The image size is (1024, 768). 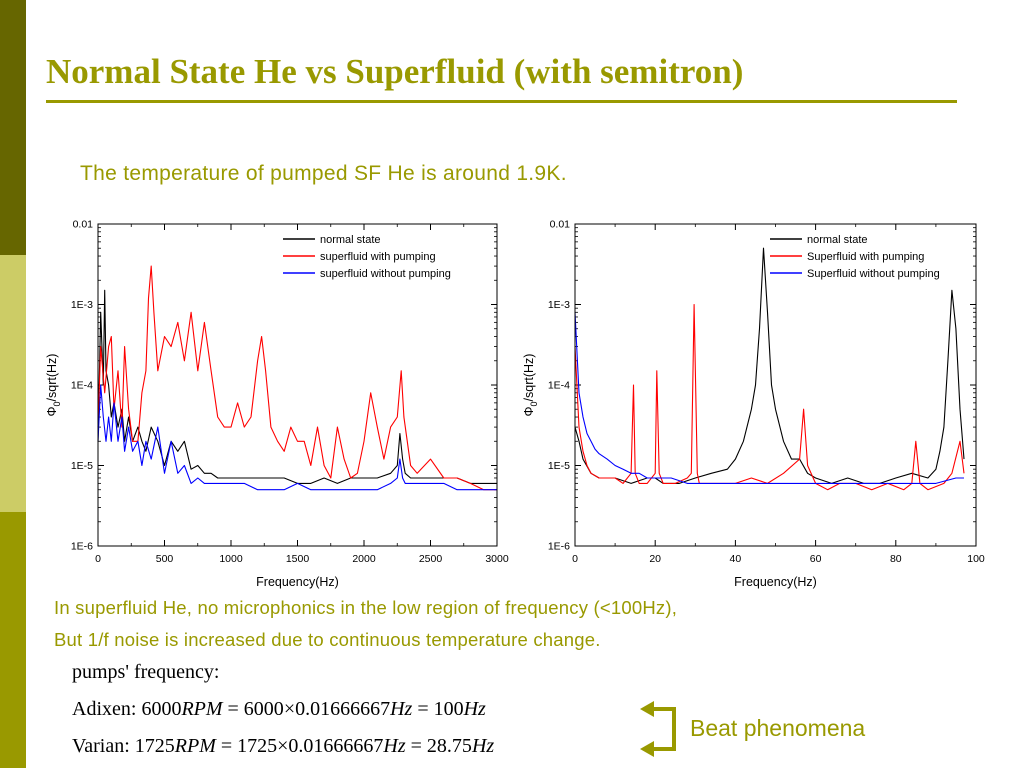 What do you see at coordinates (104, 709) in the screenshot?
I see `adixen-name: Adixen:` at bounding box center [104, 709].